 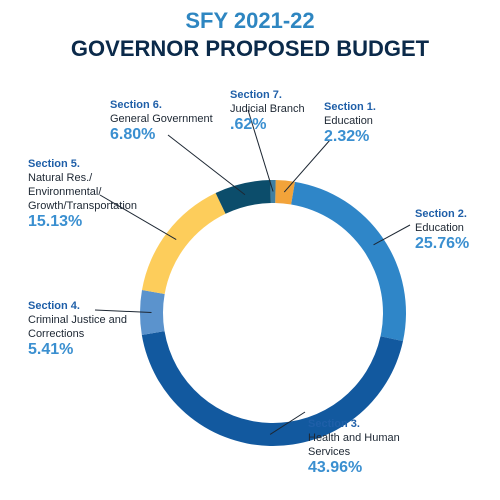 I want to click on label-section-7-section: Section 7., so click(x=256, y=95).